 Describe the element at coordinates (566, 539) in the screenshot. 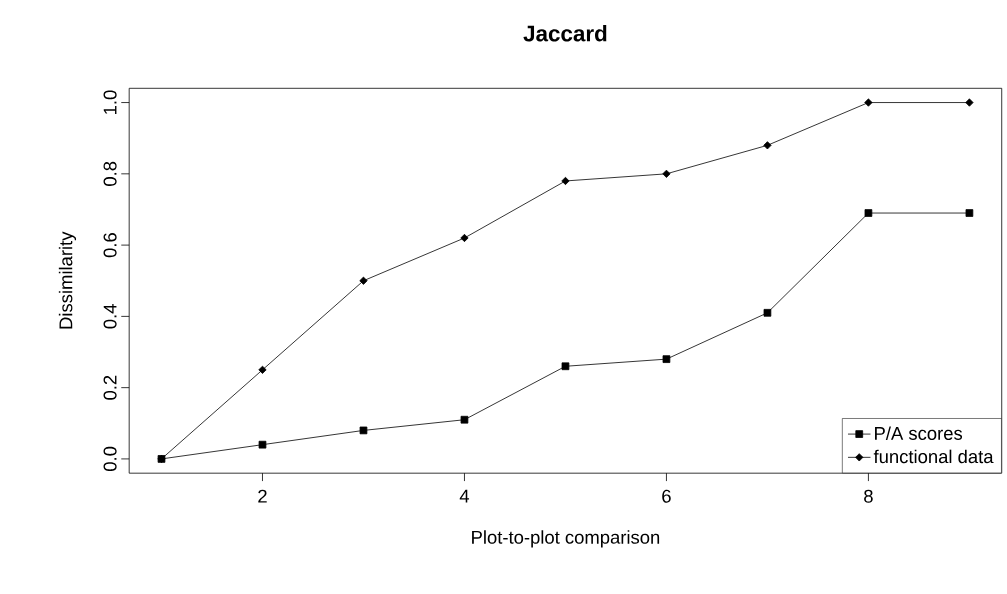

I see `x-axis-title: Plot-to-plot comparison` at that location.